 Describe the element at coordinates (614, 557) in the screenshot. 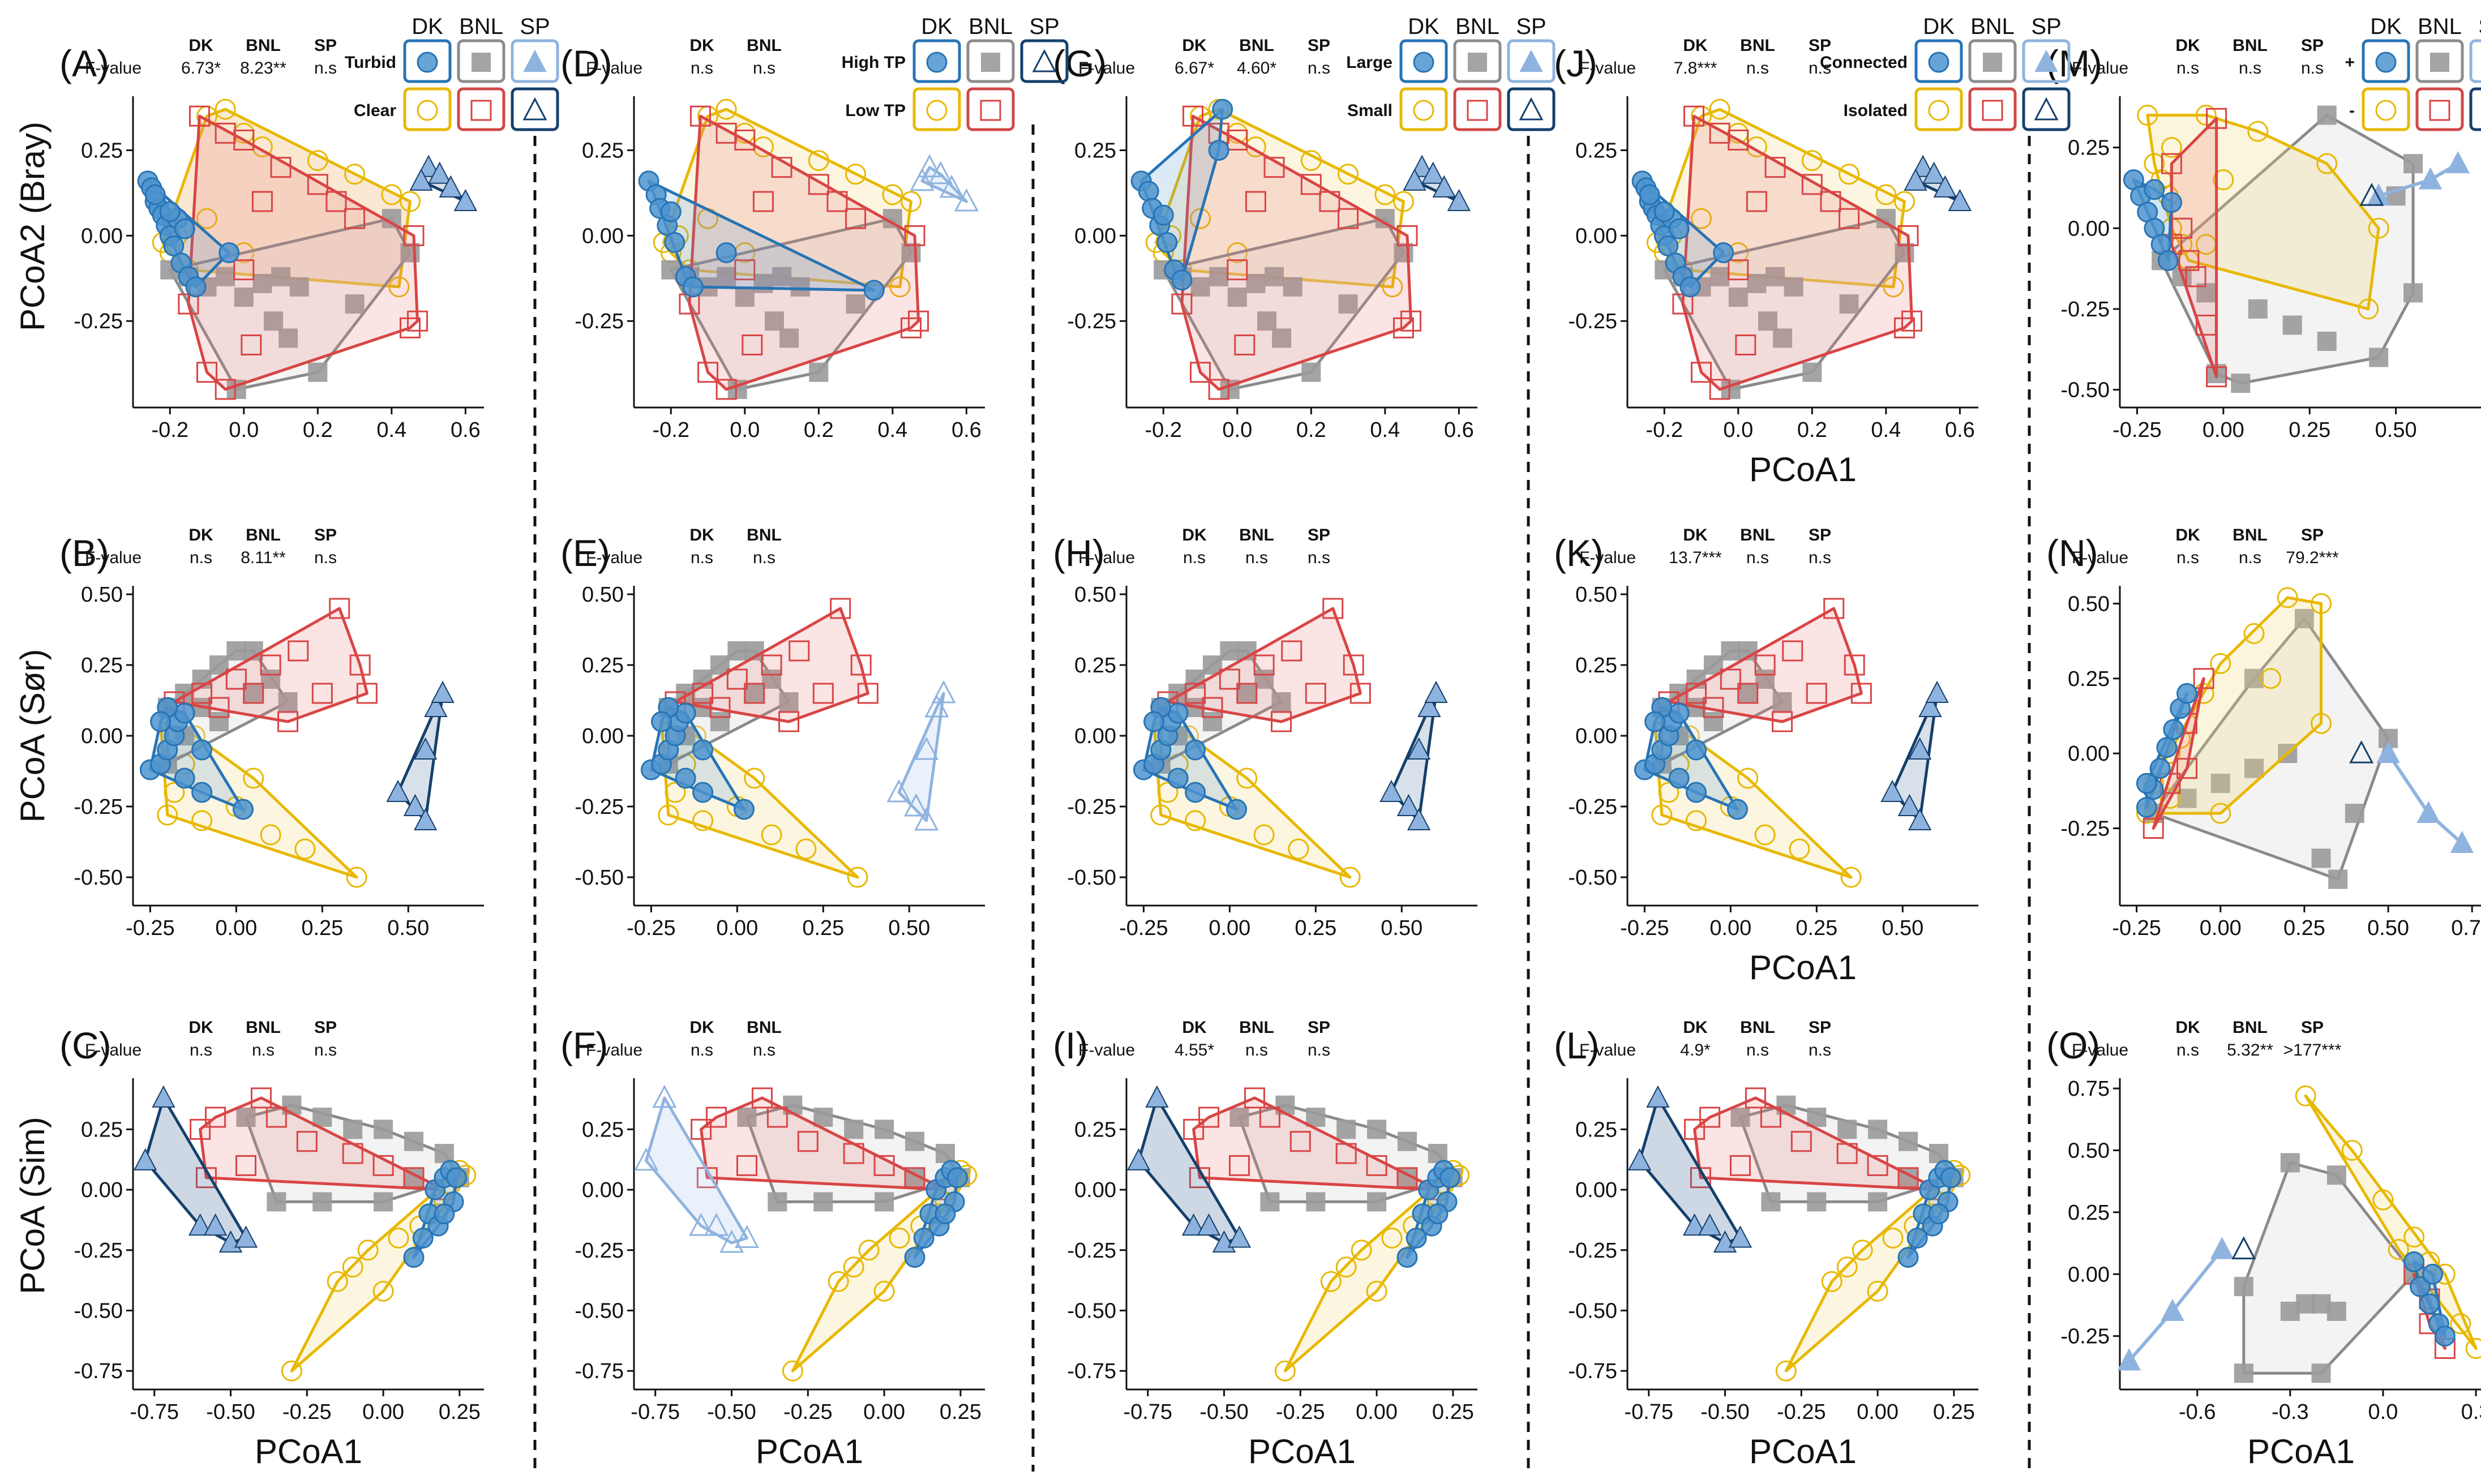

I see `f-value-label: F-value` at that location.